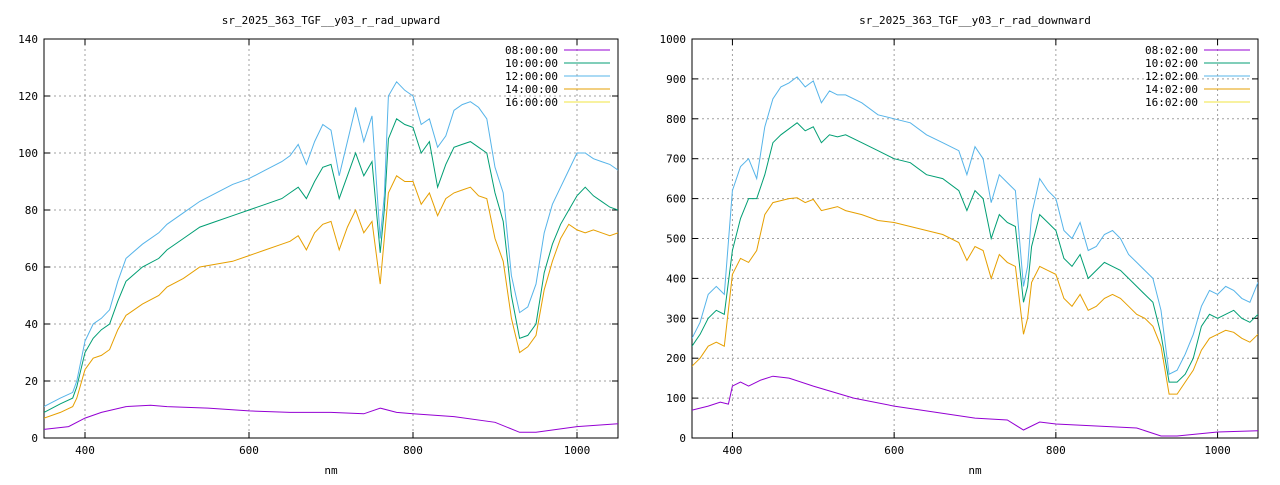 The width and height of the screenshot is (1280, 485). I want to click on legend-label: 10:00:00, so click(531, 63).